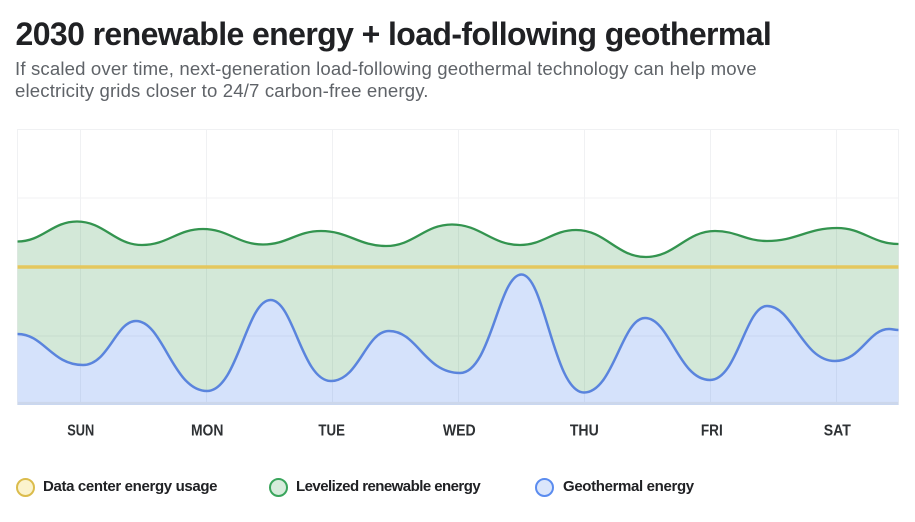  I want to click on svg-text: WED, so click(459, 430).